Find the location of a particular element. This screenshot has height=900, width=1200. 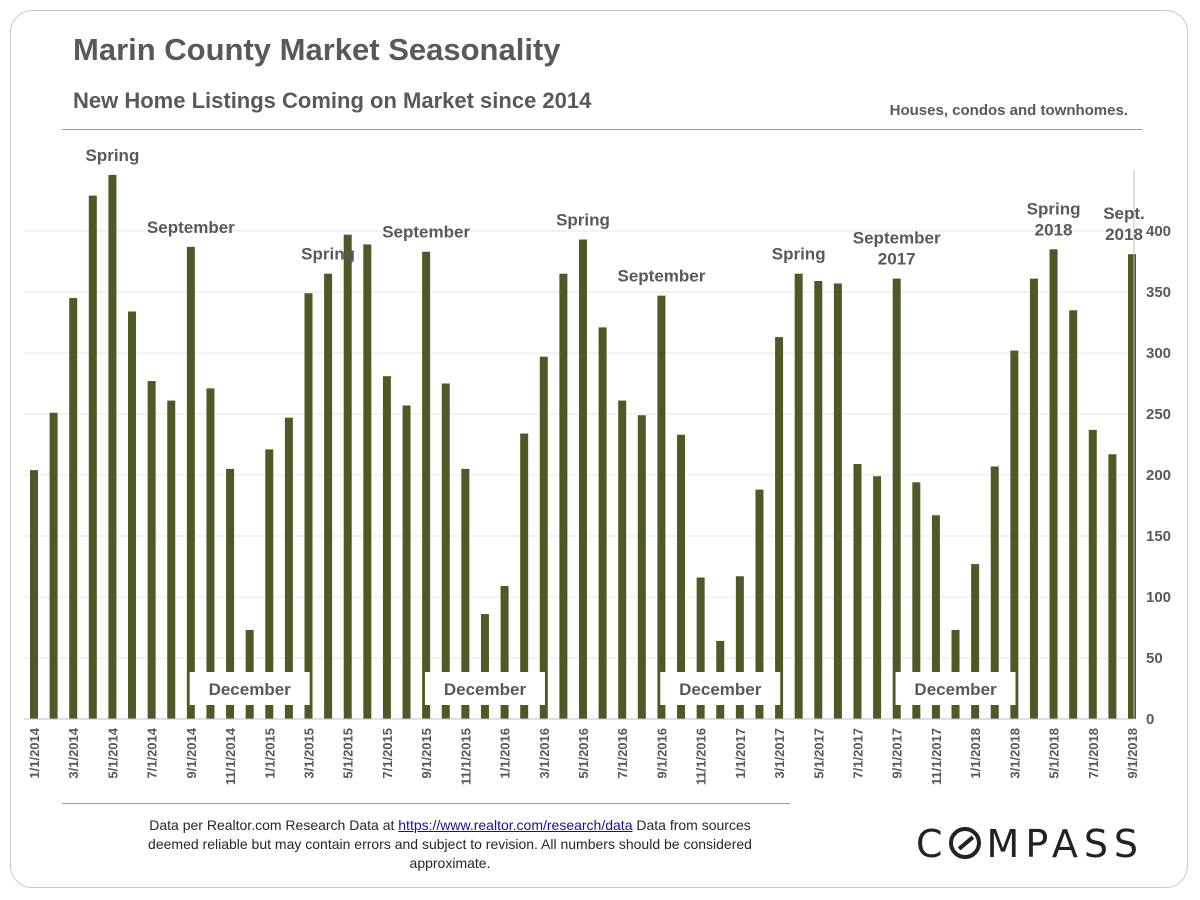

y-tick-label: 100 is located at coordinates (1158, 597).